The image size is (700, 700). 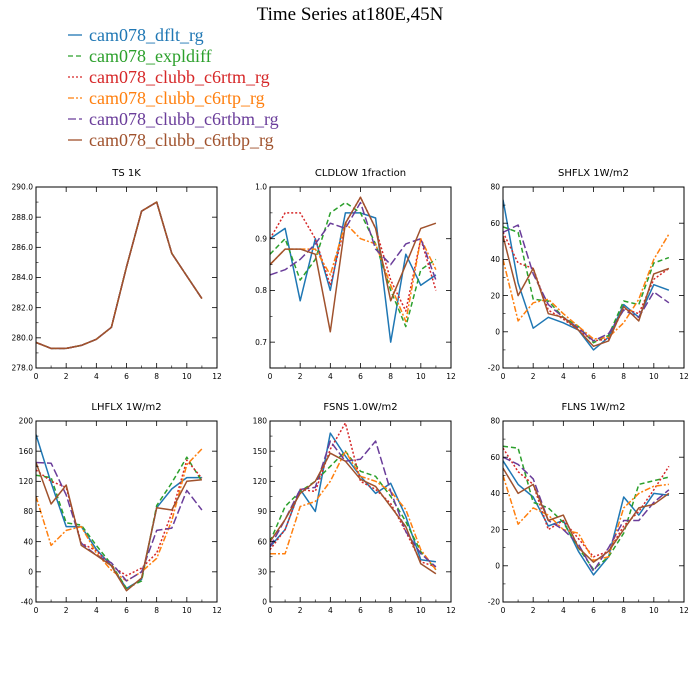 What do you see at coordinates (503, 376) in the screenshot?
I see `x-tick-label-2-0: 0` at bounding box center [503, 376].